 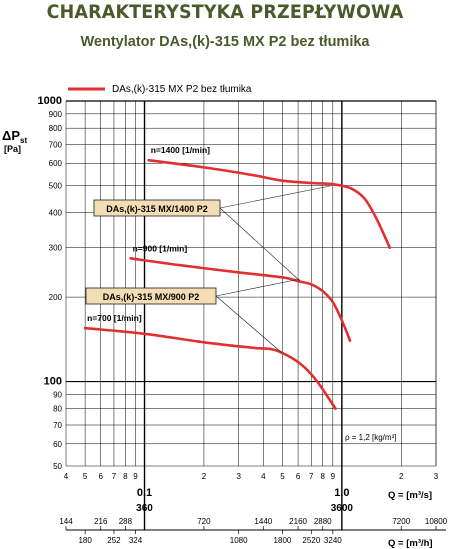 What do you see at coordinates (342, 508) in the screenshot?
I see `x-major-m3h-label: 3600` at bounding box center [342, 508].